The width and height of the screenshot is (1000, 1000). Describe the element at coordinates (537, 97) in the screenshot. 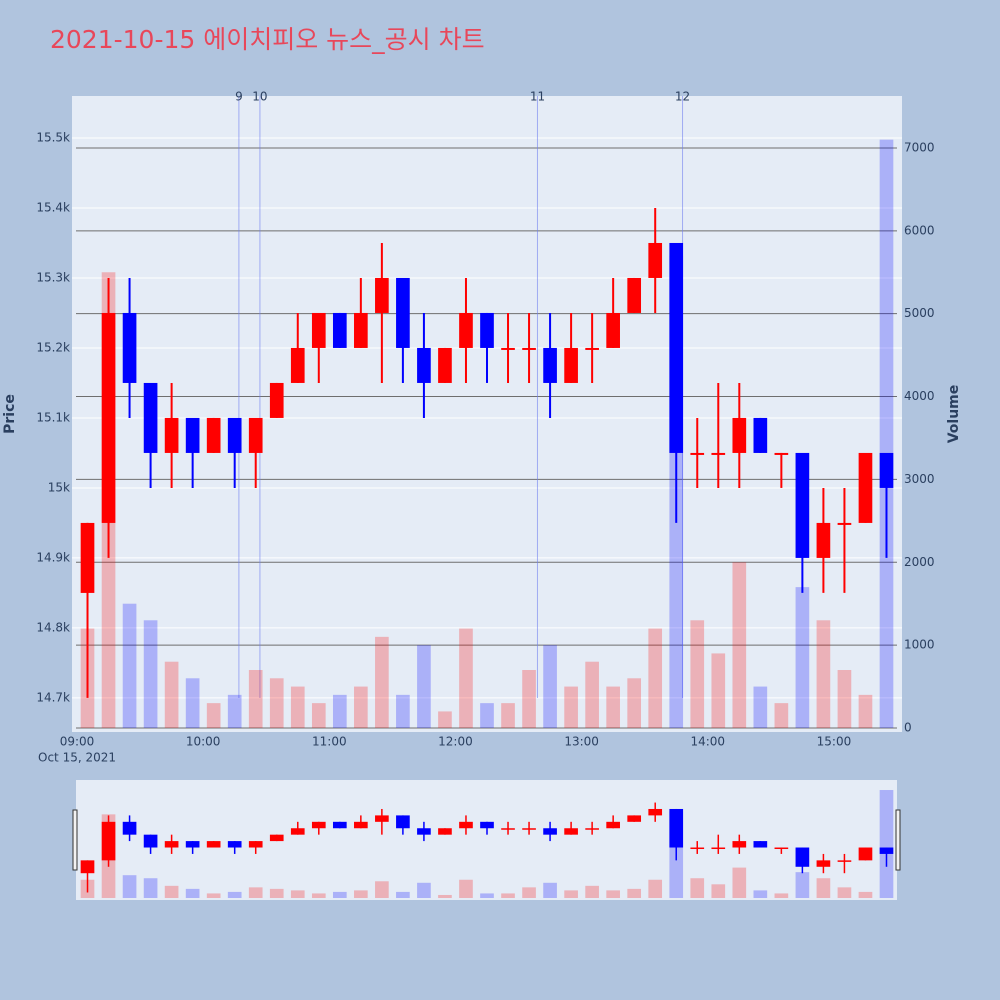

I see `news-label: 11` at that location.